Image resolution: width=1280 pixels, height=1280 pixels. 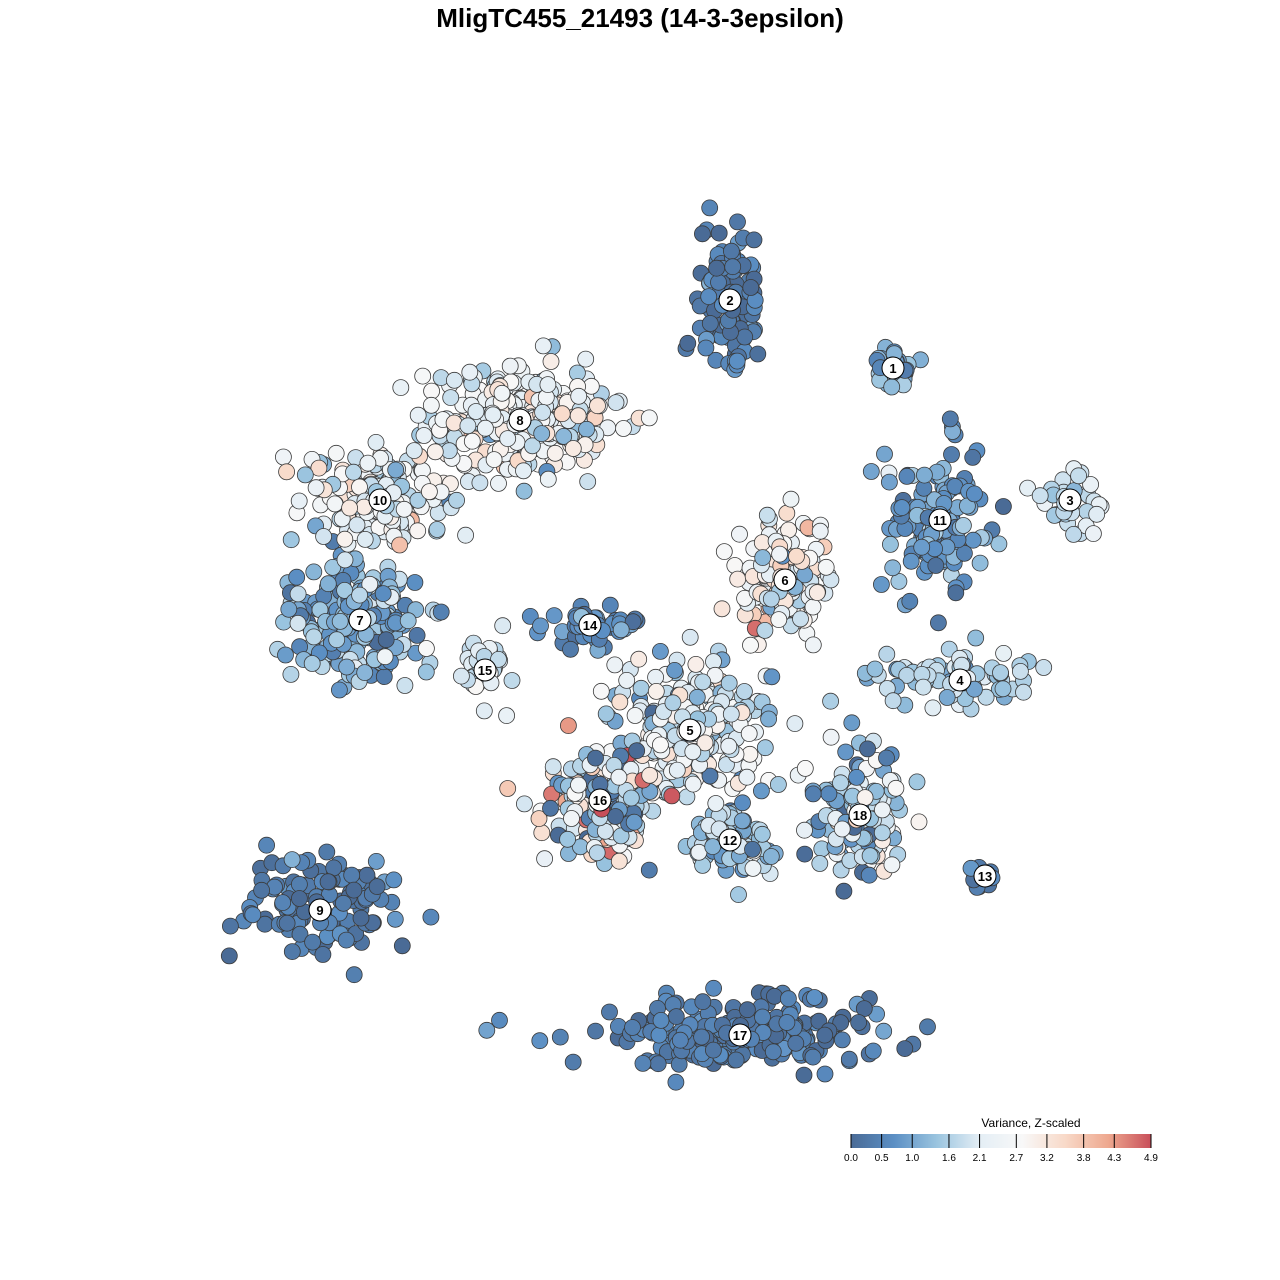 What do you see at coordinates (519, 420) in the screenshot?
I see `cluster-label-text: 8` at bounding box center [519, 420].